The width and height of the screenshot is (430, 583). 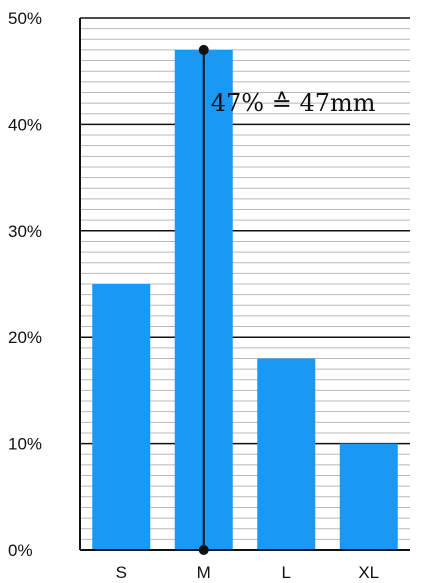 What do you see at coordinates (286, 572) in the screenshot?
I see `x-tick-label: L` at bounding box center [286, 572].